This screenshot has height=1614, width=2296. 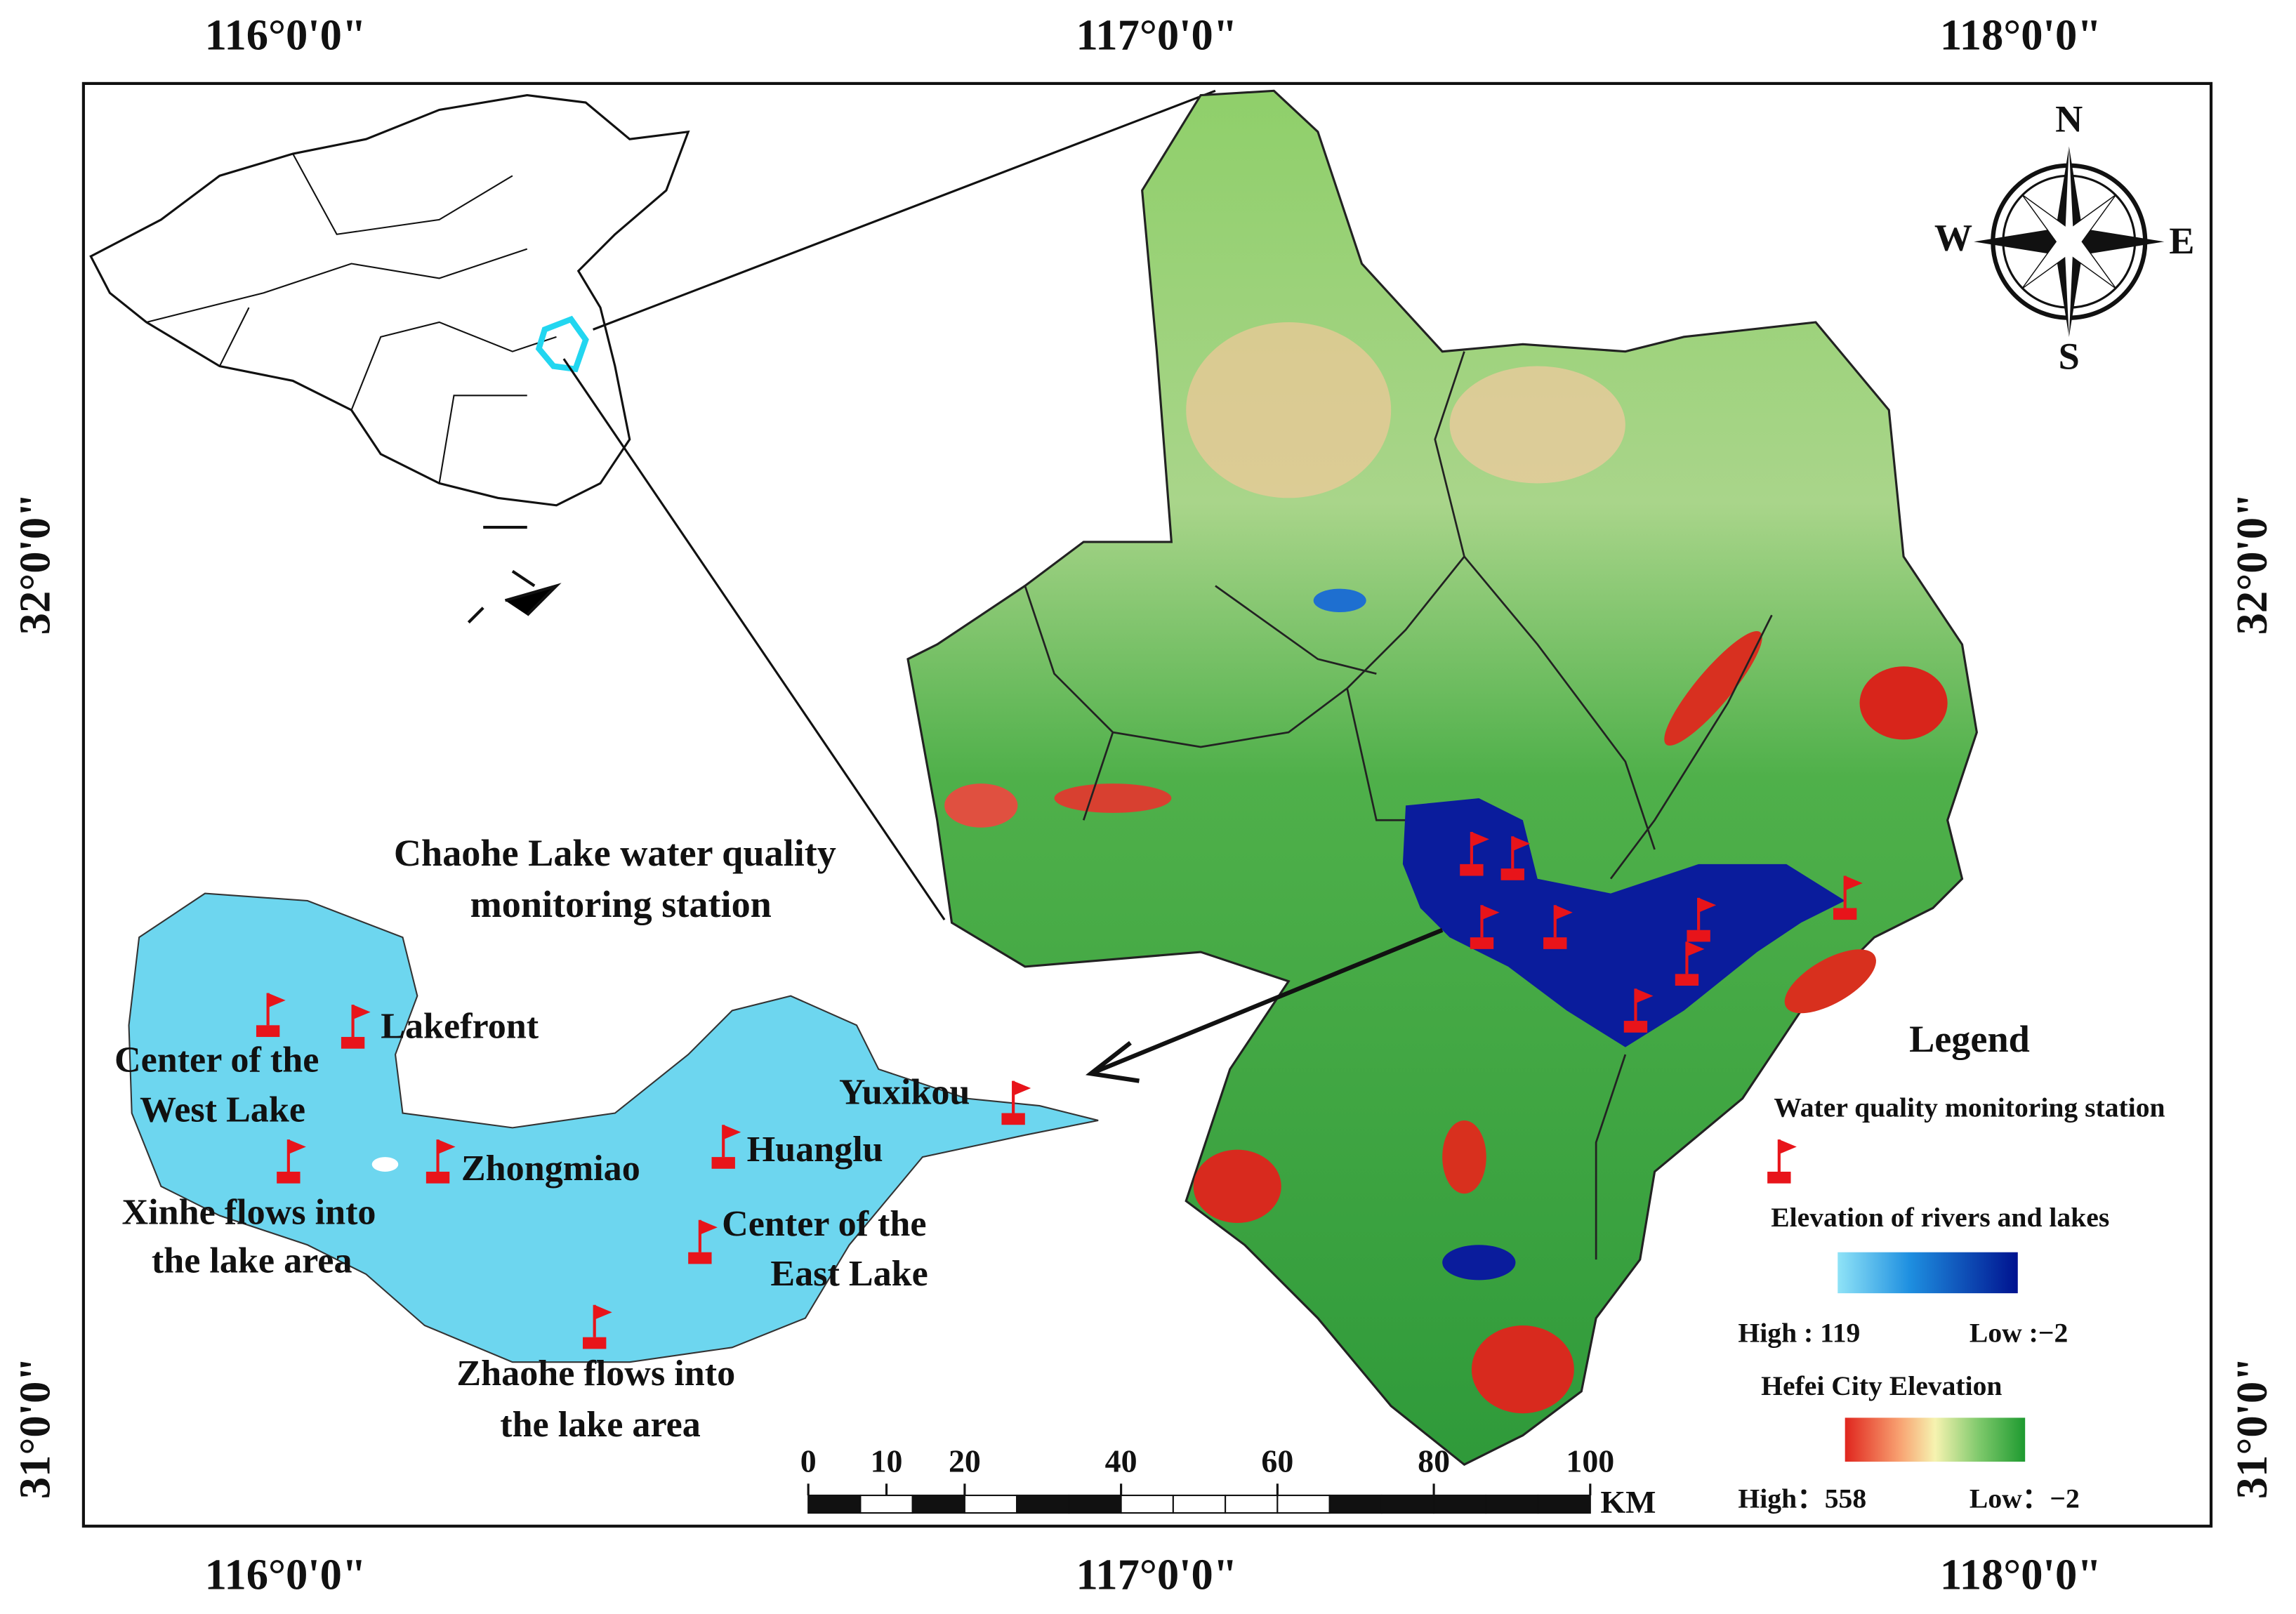 What do you see at coordinates (1267, 1001) in the screenshot?
I see `arrow` at bounding box center [1267, 1001].